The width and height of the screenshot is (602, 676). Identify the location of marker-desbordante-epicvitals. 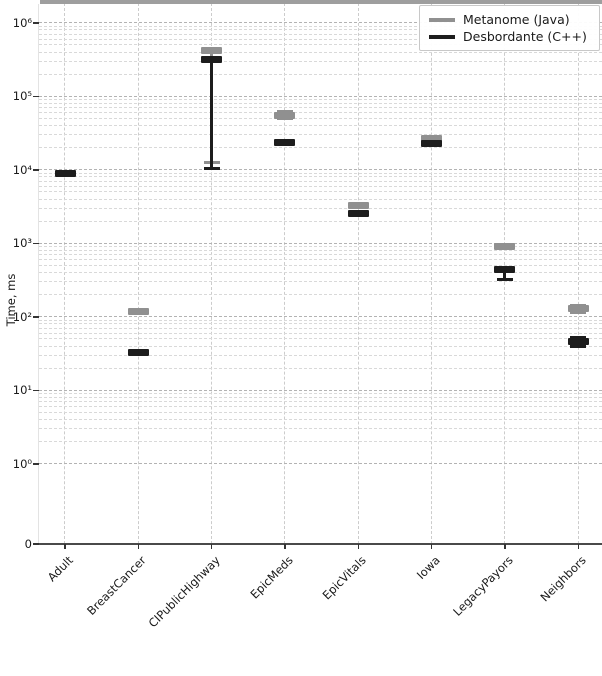
(358, 213).